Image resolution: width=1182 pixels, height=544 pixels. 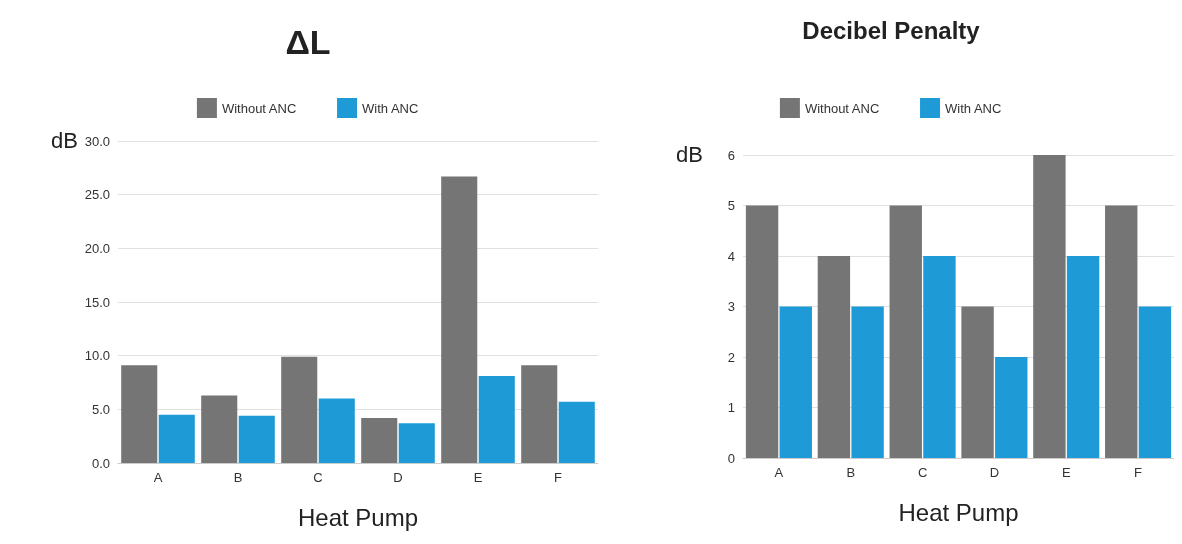 What do you see at coordinates (97, 302) in the screenshot?
I see `y-tick-label: 15.0` at bounding box center [97, 302].